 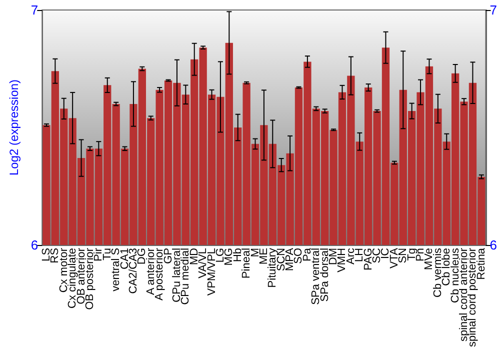 What do you see at coordinates (494, 10) in the screenshot?
I see `y2-tick-label: 7` at bounding box center [494, 10].